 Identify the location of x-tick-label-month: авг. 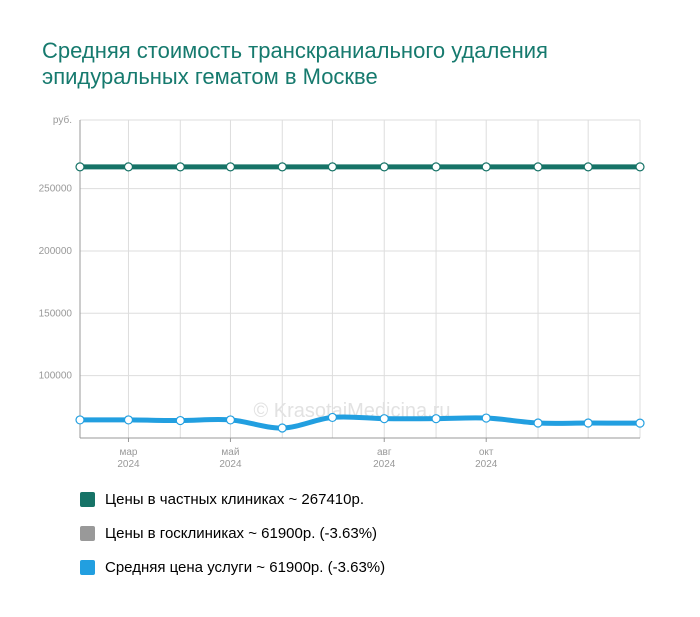
(384, 452).